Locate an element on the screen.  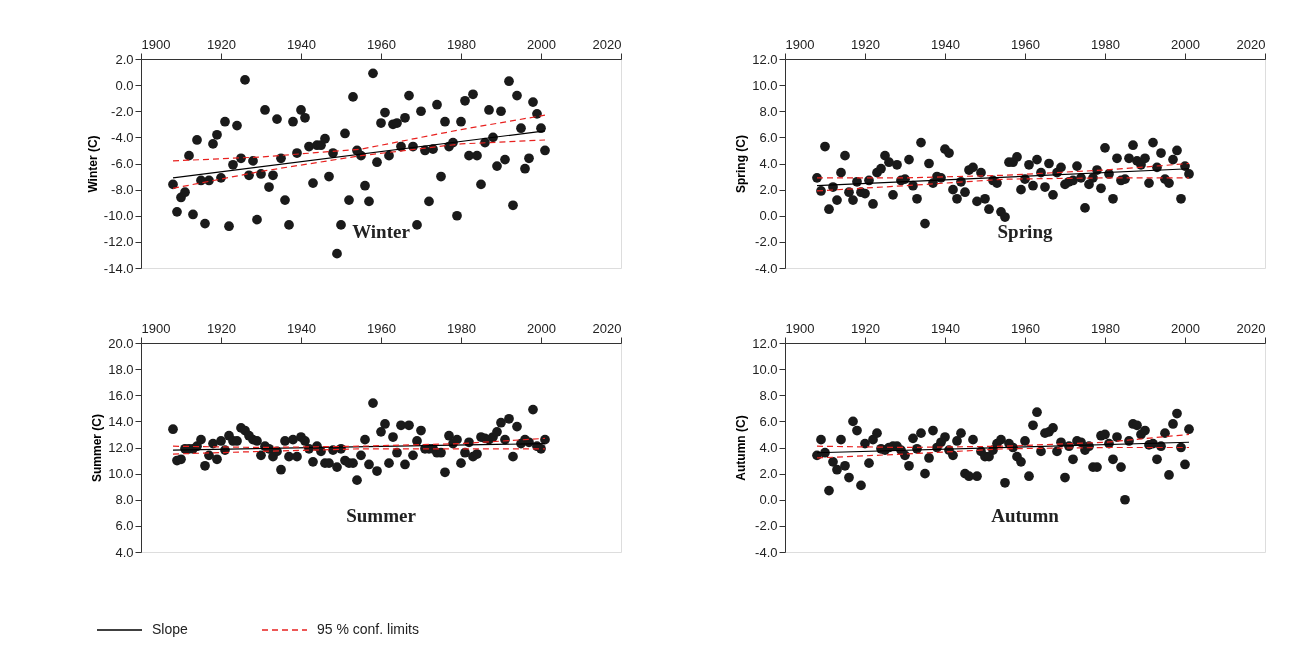
y-axis-title: Summer (C) is located at coordinates (97, 448).